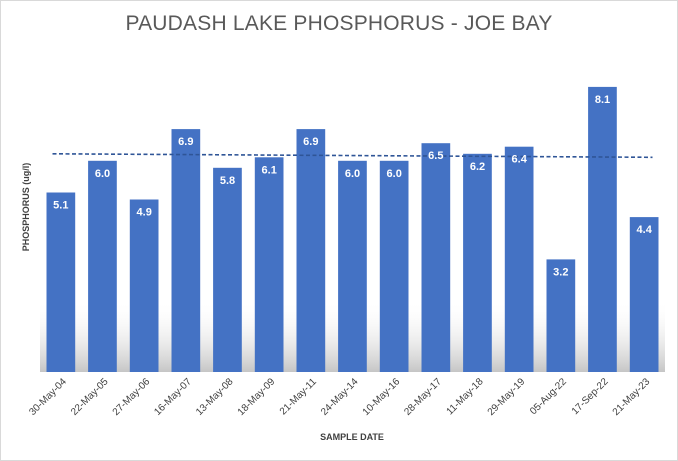 The height and width of the screenshot is (461, 678). Describe the element at coordinates (90, 397) in the screenshot. I see `x-tick-label: 22-May-05` at that location.